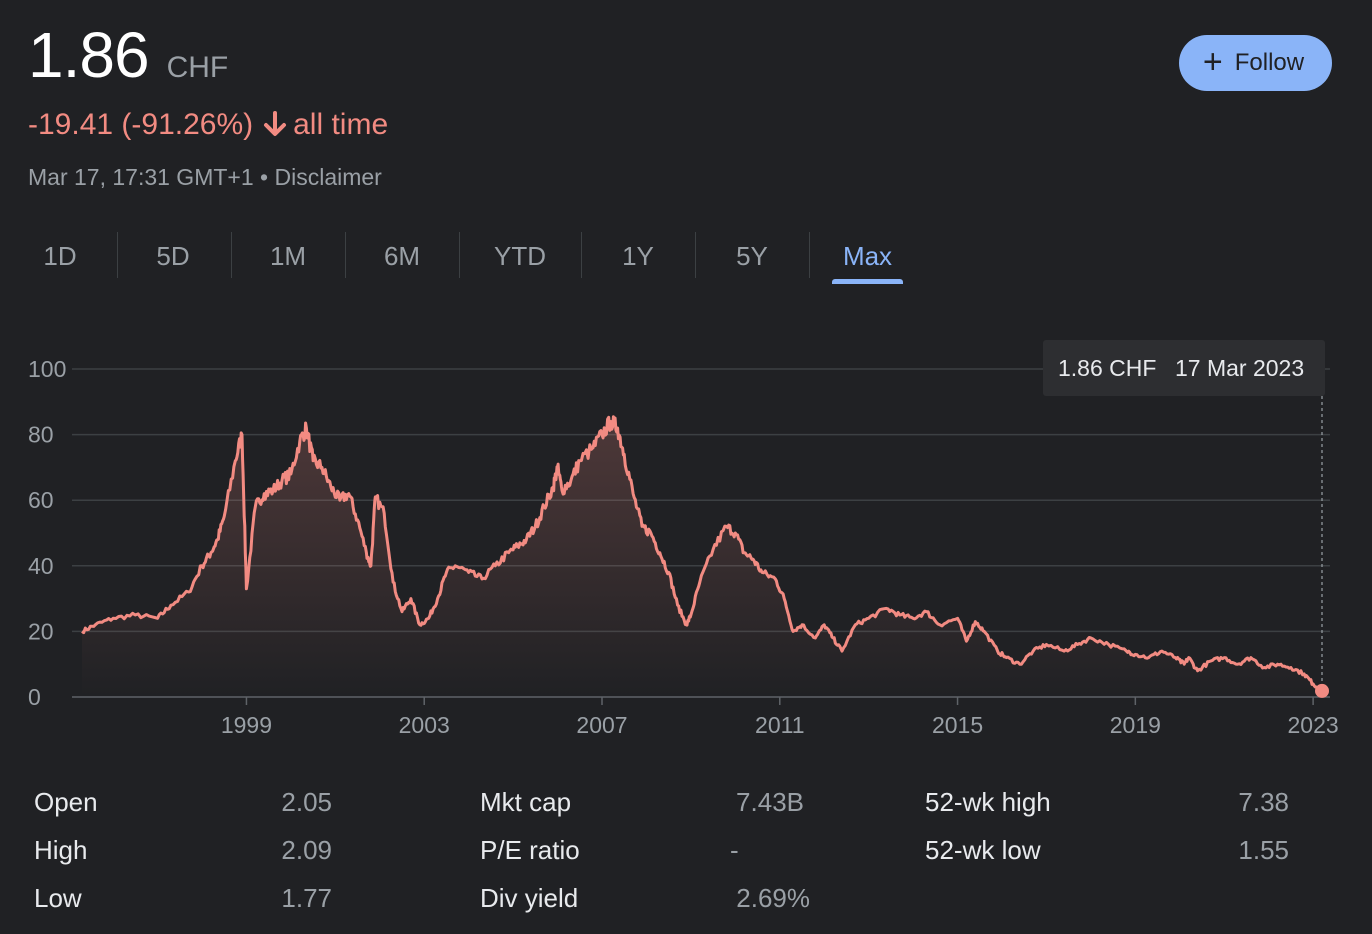 The image size is (1372, 934). I want to click on x-tick-label: 2023, so click(1313, 725).